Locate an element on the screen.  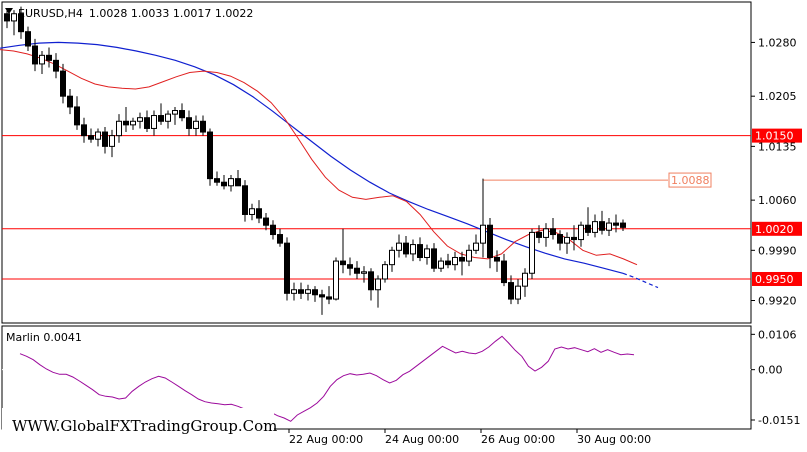
level-label-1: 1.0020 is located at coordinates (774, 229).